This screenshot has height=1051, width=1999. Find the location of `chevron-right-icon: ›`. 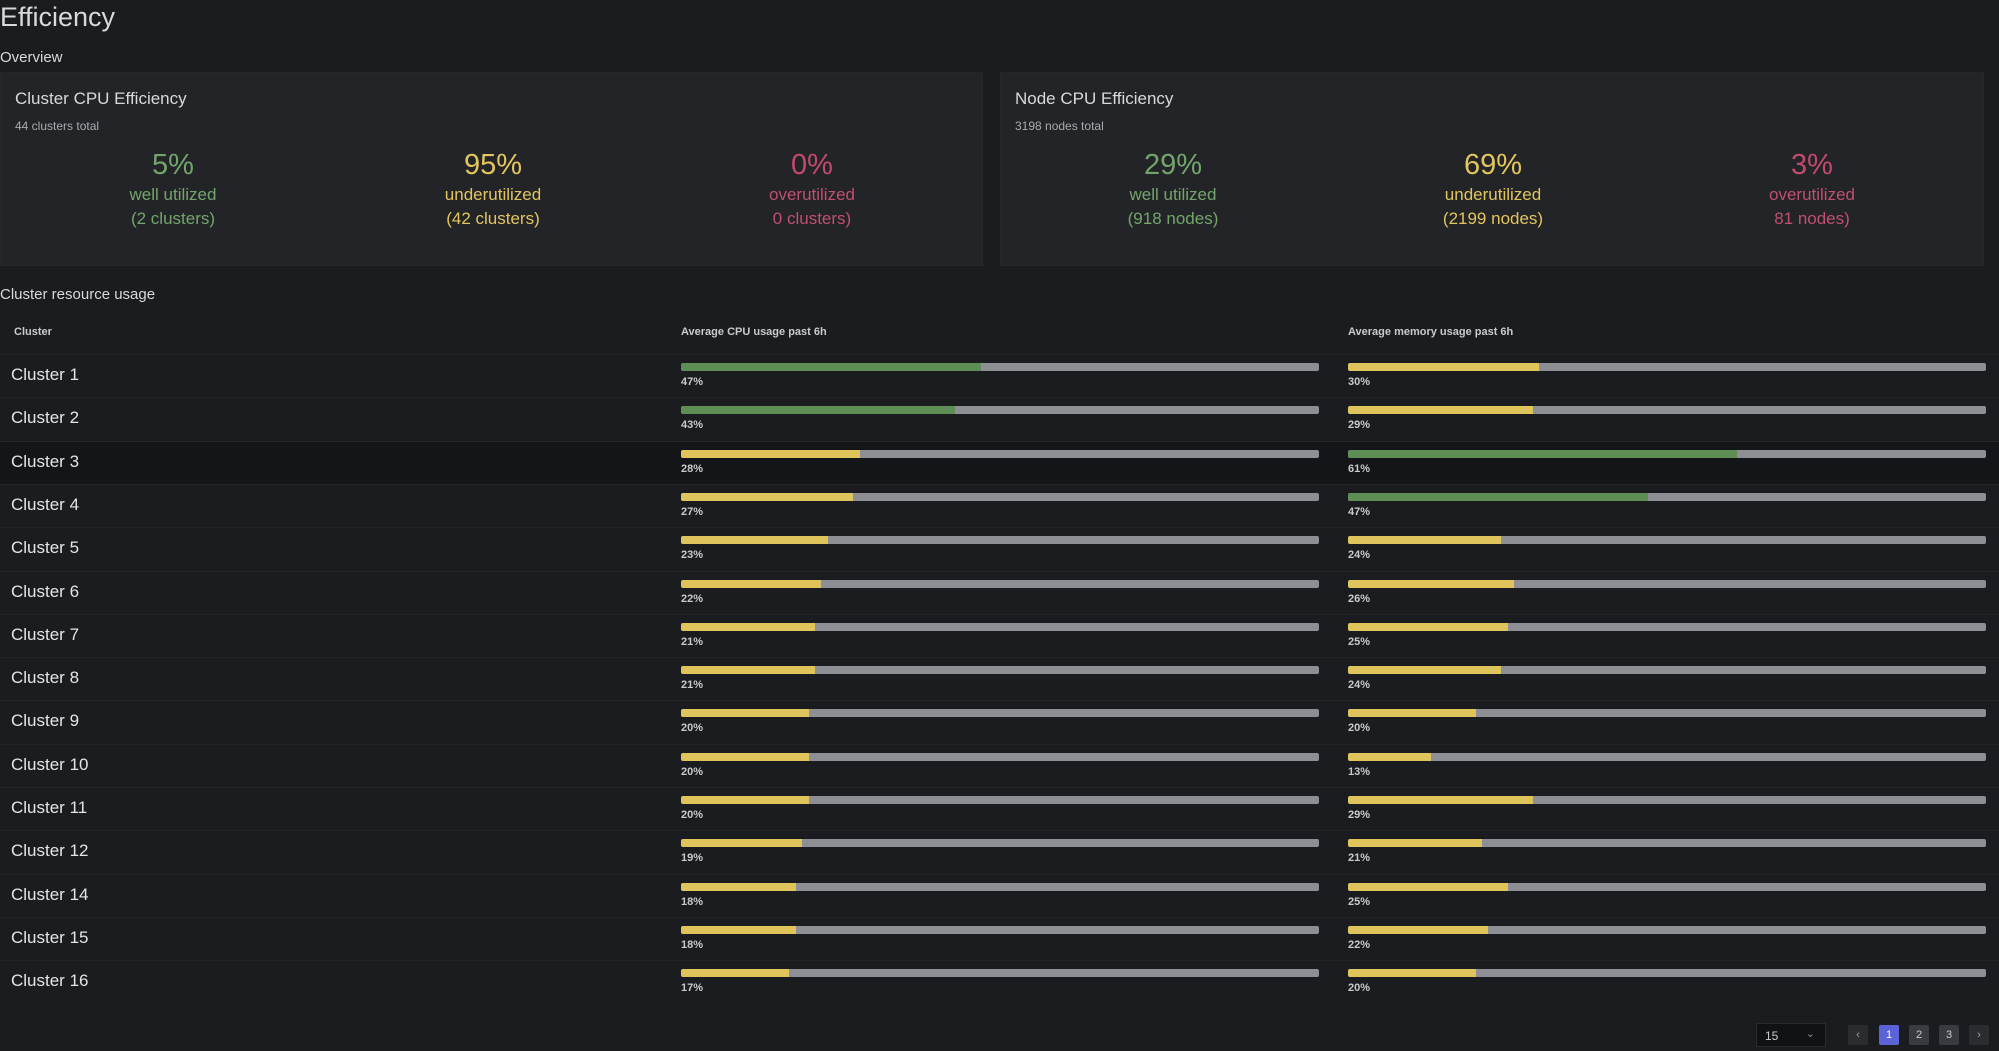

chevron-right-icon: › is located at coordinates (1979, 1035).